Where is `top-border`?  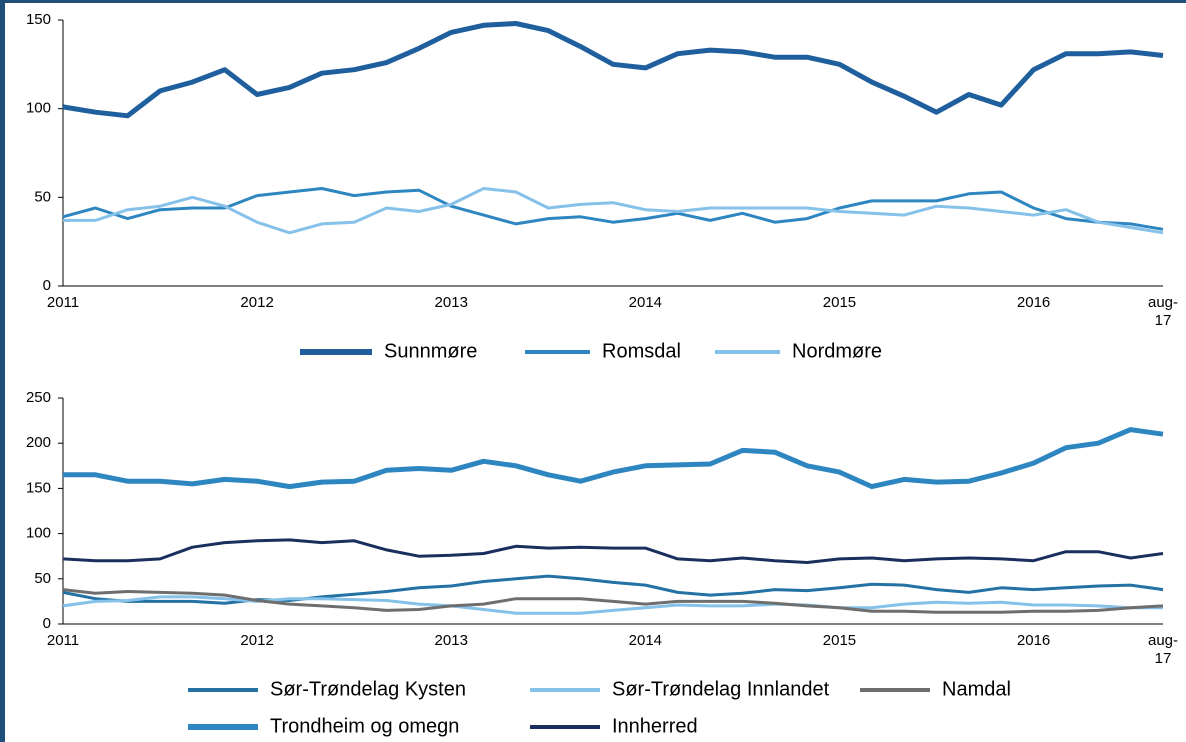
top-border is located at coordinates (593, 1).